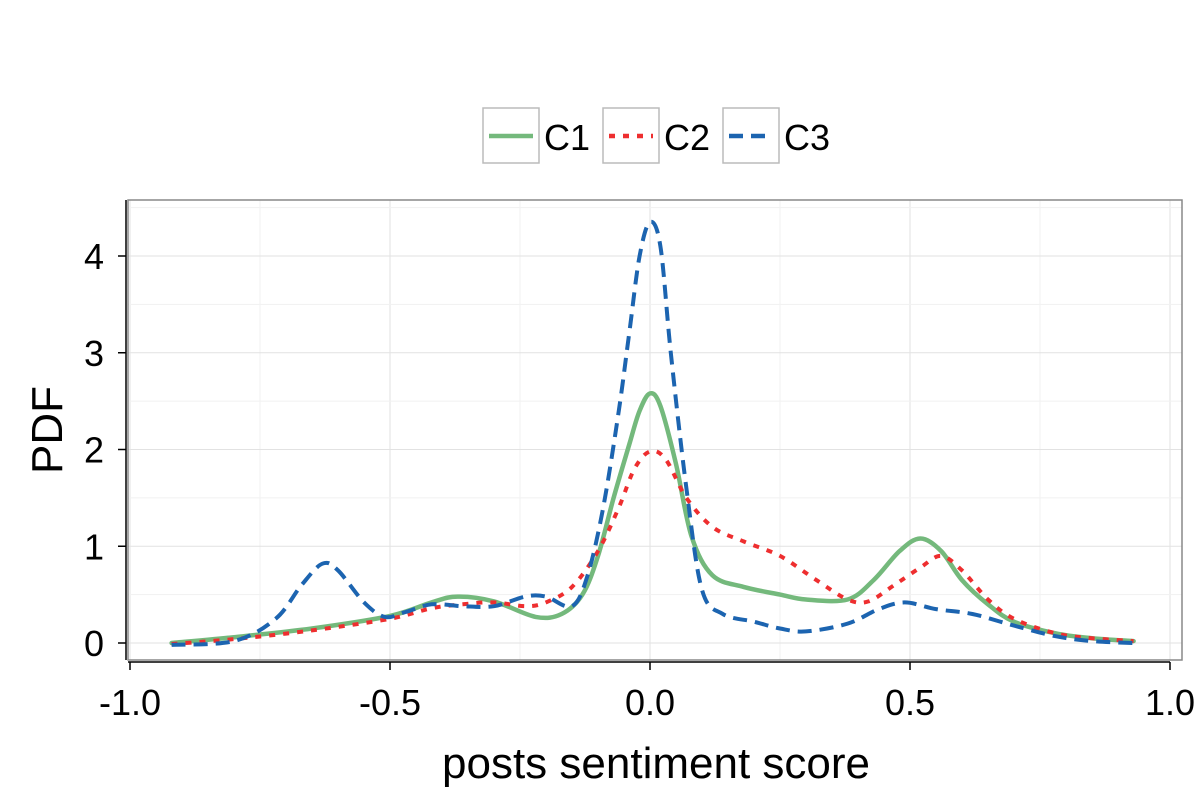 This screenshot has height=800, width=1200. Describe the element at coordinates (47, 430) in the screenshot. I see `y-axis-title: PDF` at that location.